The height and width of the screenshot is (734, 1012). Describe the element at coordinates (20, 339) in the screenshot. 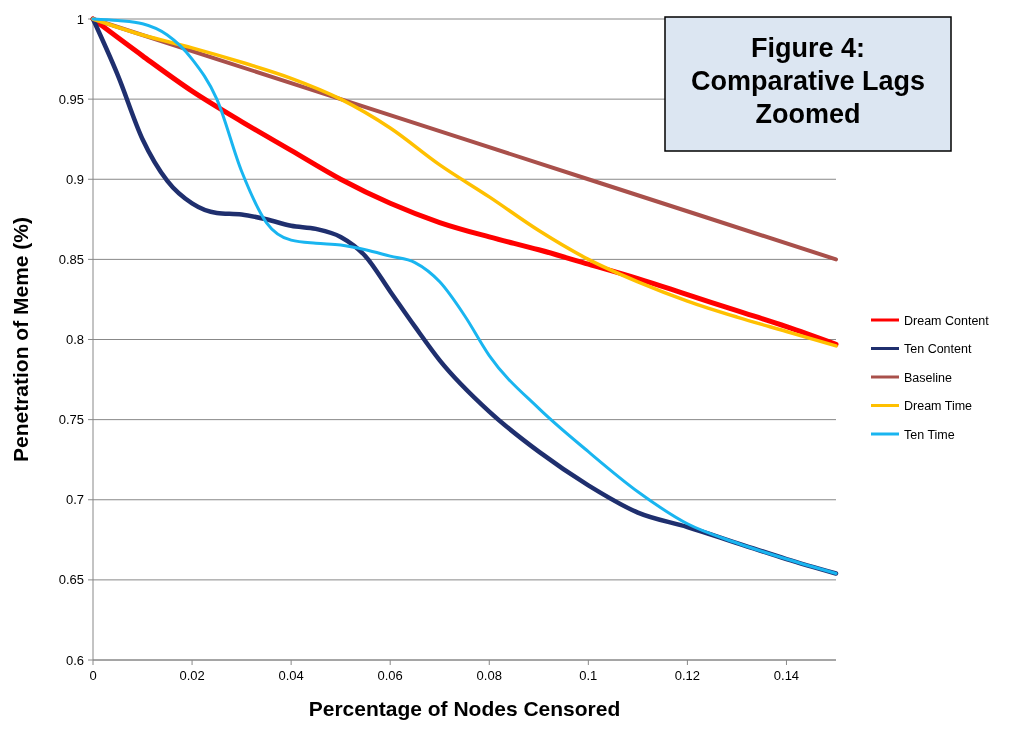

I see `y-axis-title: Penetration of Meme (%)` at that location.